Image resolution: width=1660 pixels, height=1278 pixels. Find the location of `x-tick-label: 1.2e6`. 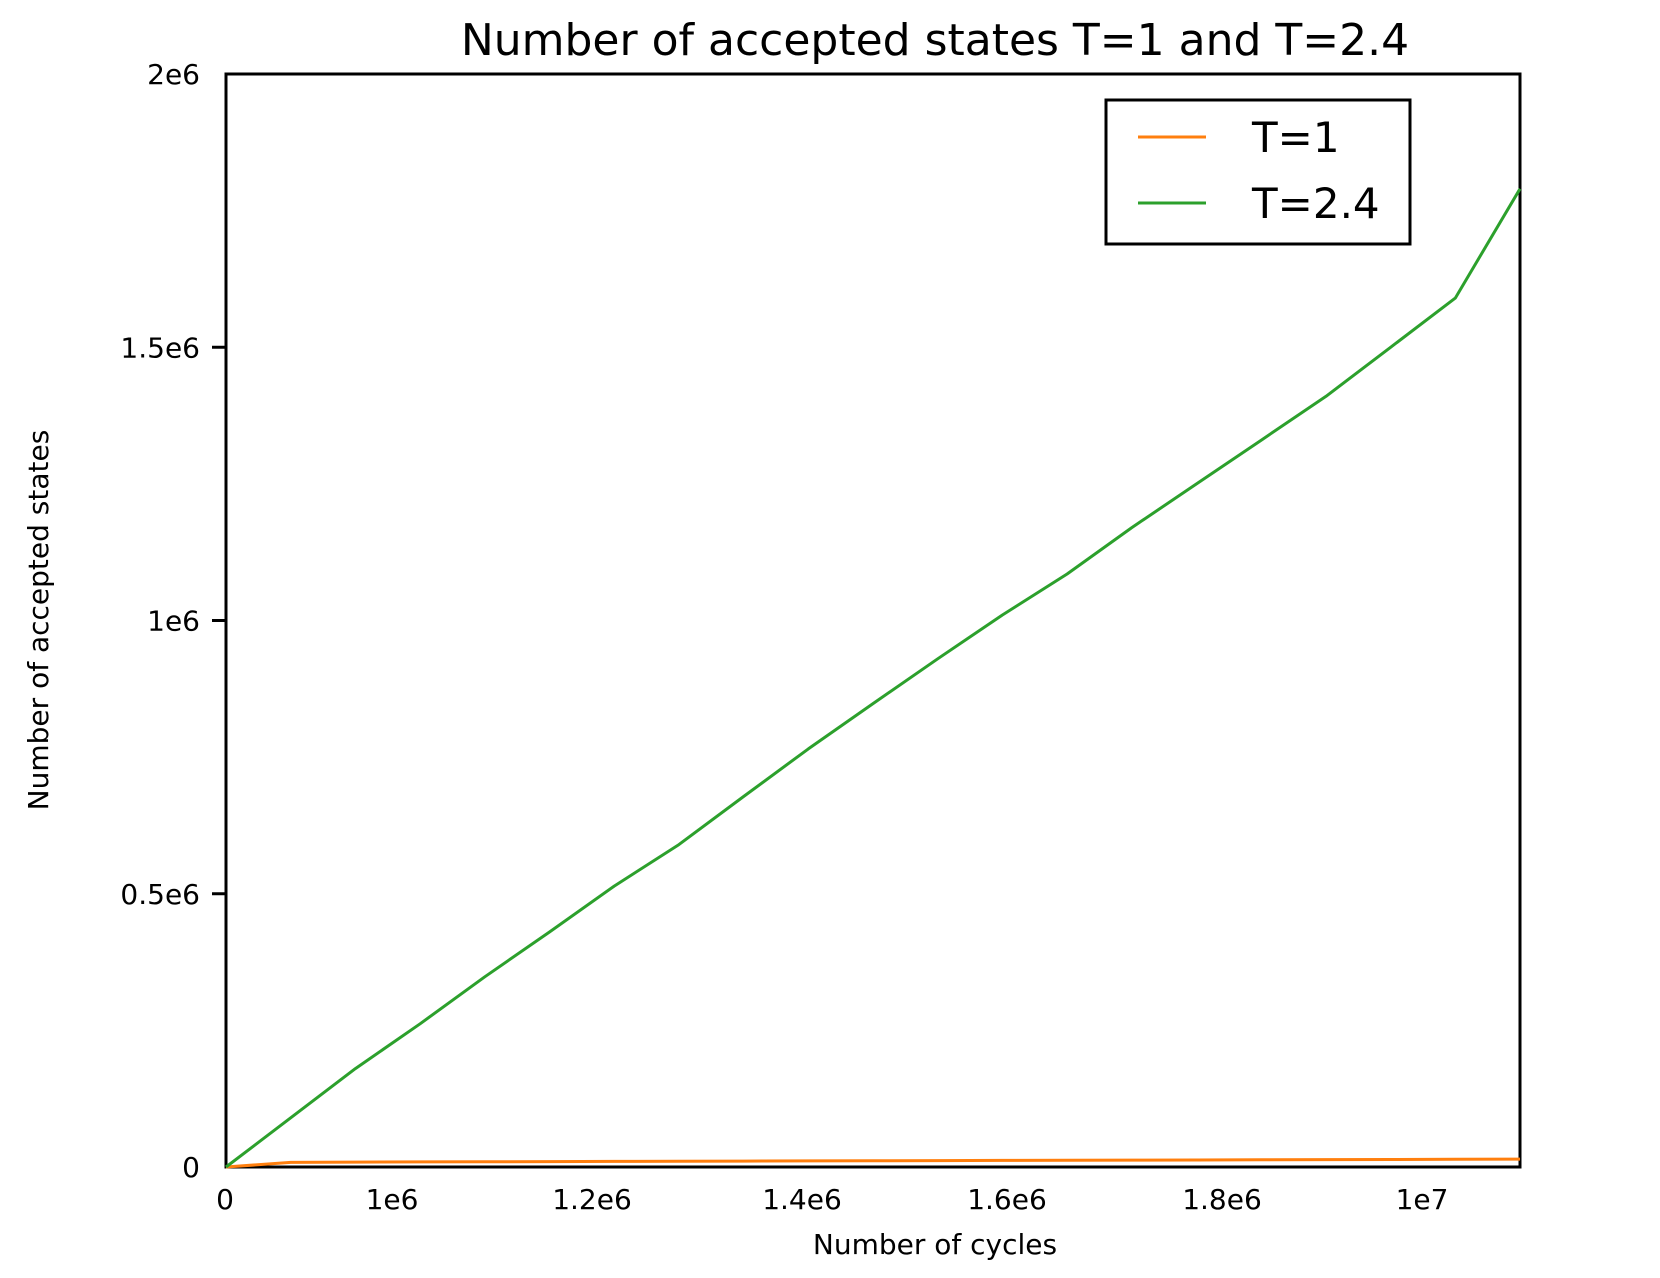

x-tick-label: 1.2e6 is located at coordinates (592, 1199).